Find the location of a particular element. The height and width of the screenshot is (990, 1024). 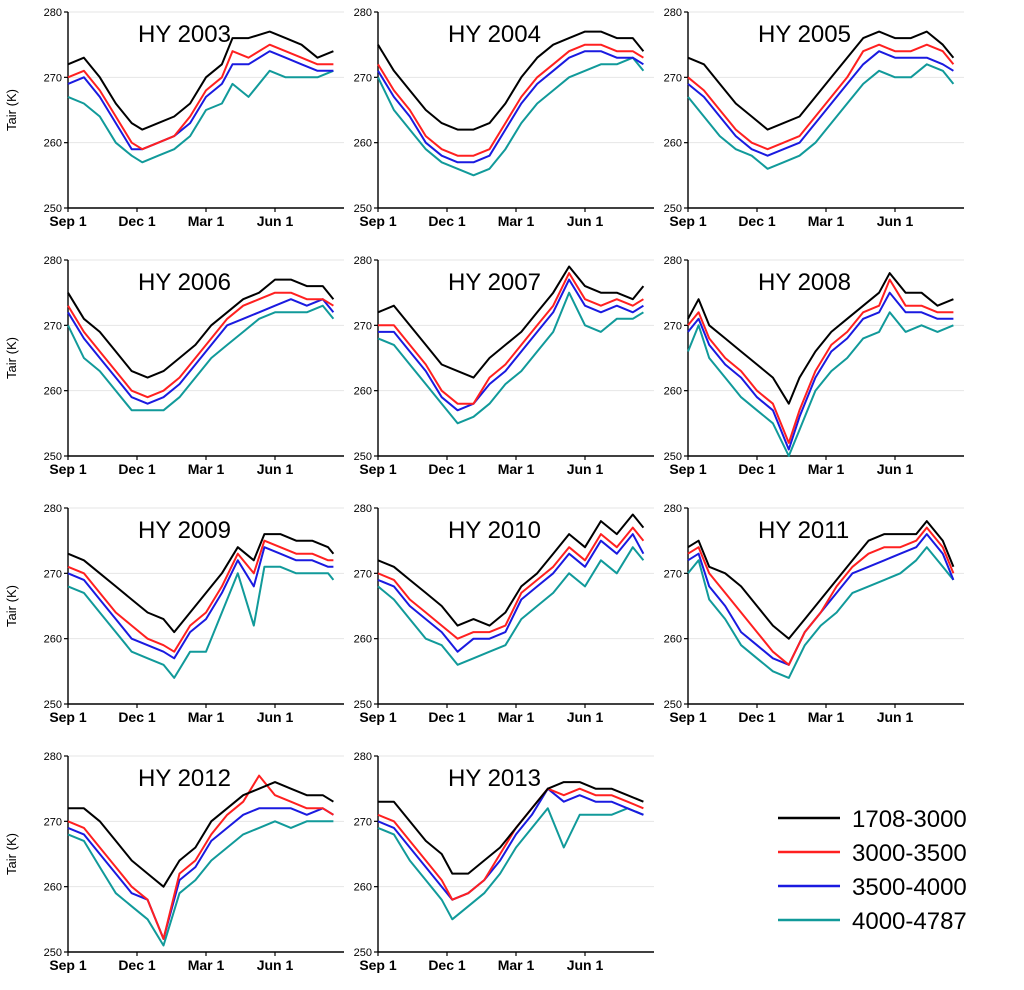

legend-label: 3500-4000 is located at coordinates (909, 887).